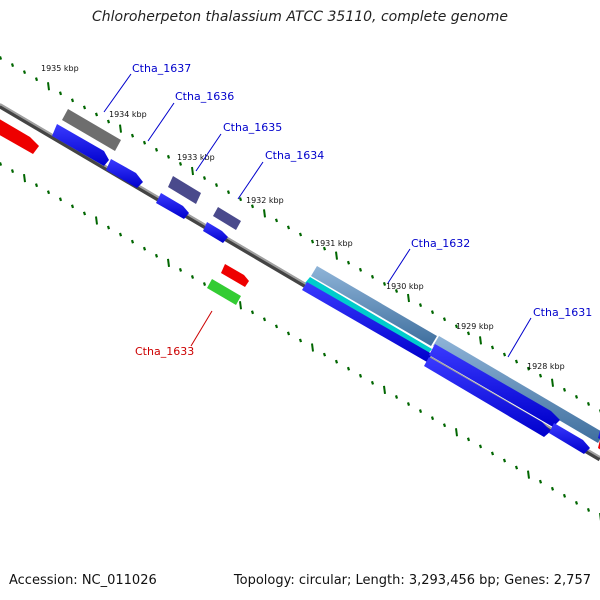 This screenshot has height=600, width=600. I want to click on gene-label-ctha-1633: Ctha_1633, so click(164, 351).